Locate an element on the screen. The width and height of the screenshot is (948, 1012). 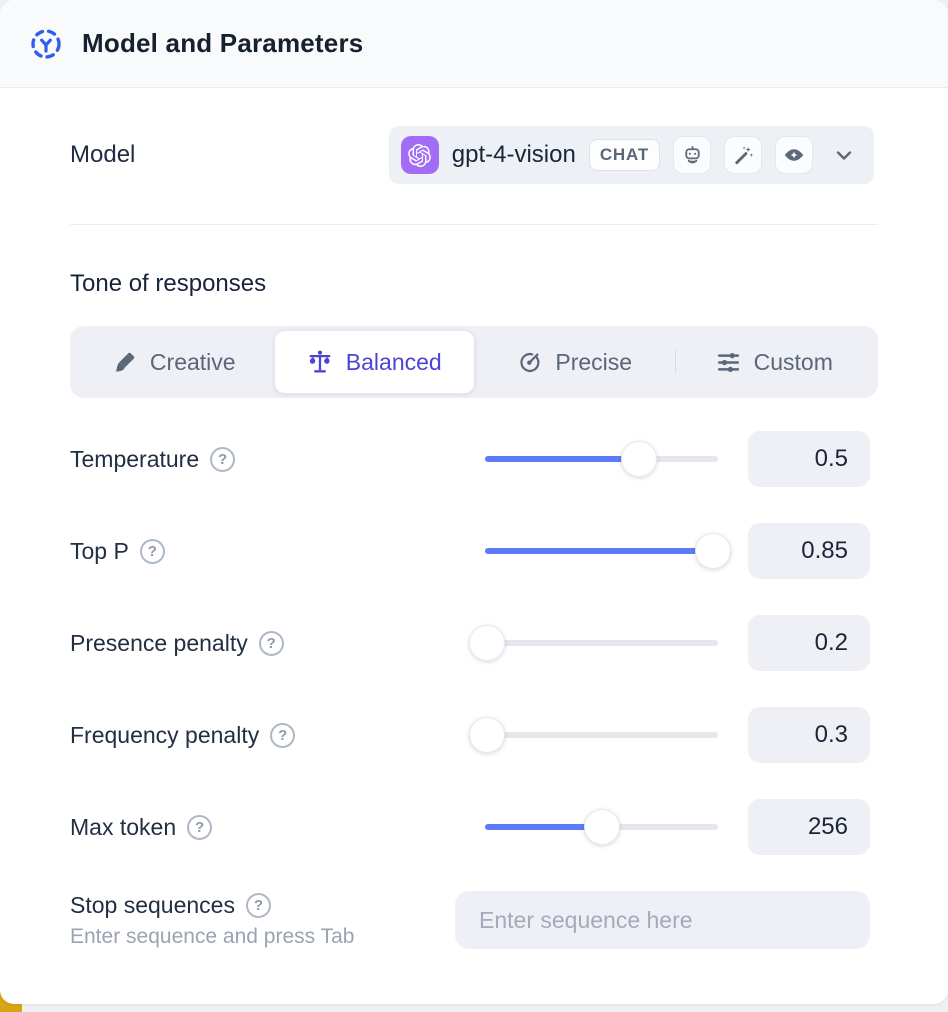
tone-option-creative: Creative is located at coordinates (174, 362).